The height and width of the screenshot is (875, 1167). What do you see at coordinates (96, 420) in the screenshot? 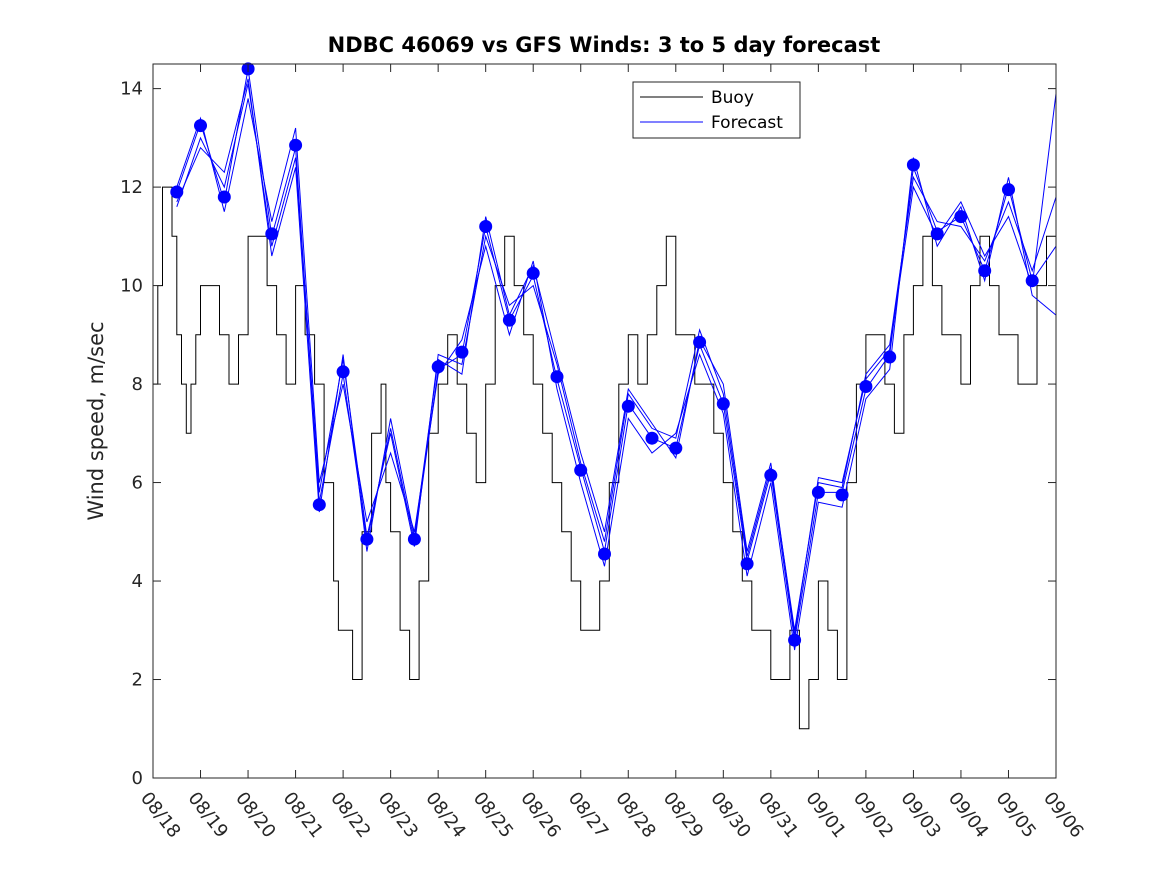
I see `y-axis-label: Wind speed, m/sec` at bounding box center [96, 420].